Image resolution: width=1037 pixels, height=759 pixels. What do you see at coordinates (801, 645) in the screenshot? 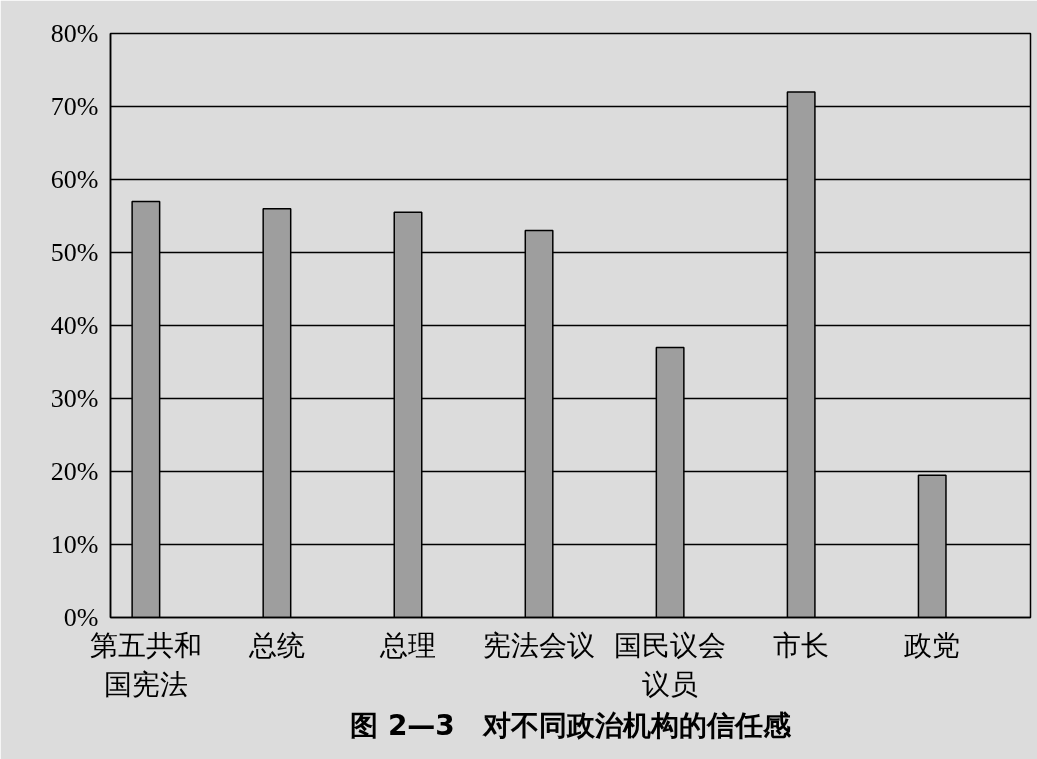
I see `x-tick-label: 市长` at bounding box center [801, 645].